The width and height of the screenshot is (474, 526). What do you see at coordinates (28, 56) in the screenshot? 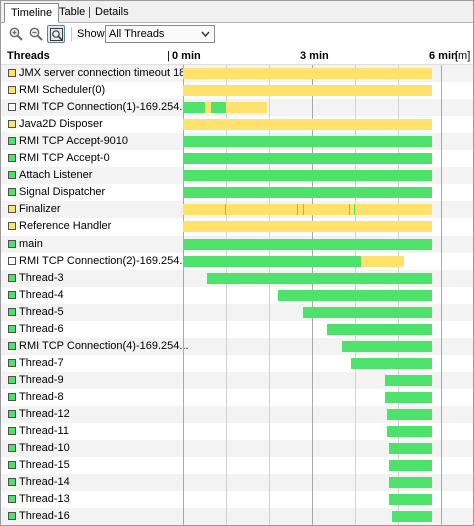
I see `threads-column-title: Threads` at bounding box center [28, 56].